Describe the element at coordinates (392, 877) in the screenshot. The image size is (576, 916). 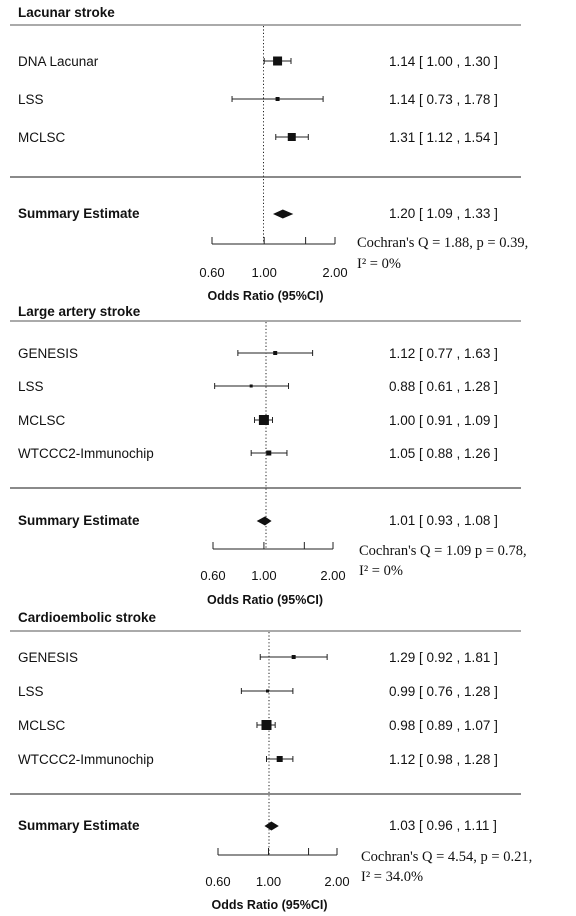
I see `heterogeneity-i2: I² = 34.0%` at that location.